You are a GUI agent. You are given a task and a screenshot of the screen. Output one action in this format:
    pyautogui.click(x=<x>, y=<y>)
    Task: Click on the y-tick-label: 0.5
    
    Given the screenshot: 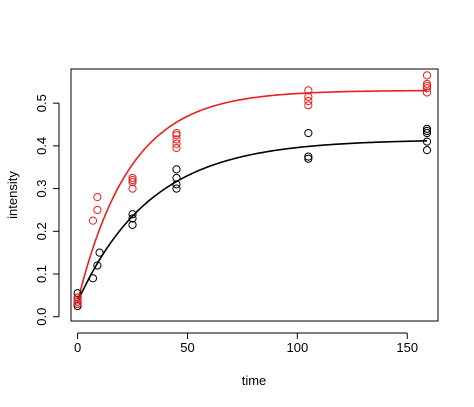 What is the action you would take?
    pyautogui.click(x=41, y=103)
    